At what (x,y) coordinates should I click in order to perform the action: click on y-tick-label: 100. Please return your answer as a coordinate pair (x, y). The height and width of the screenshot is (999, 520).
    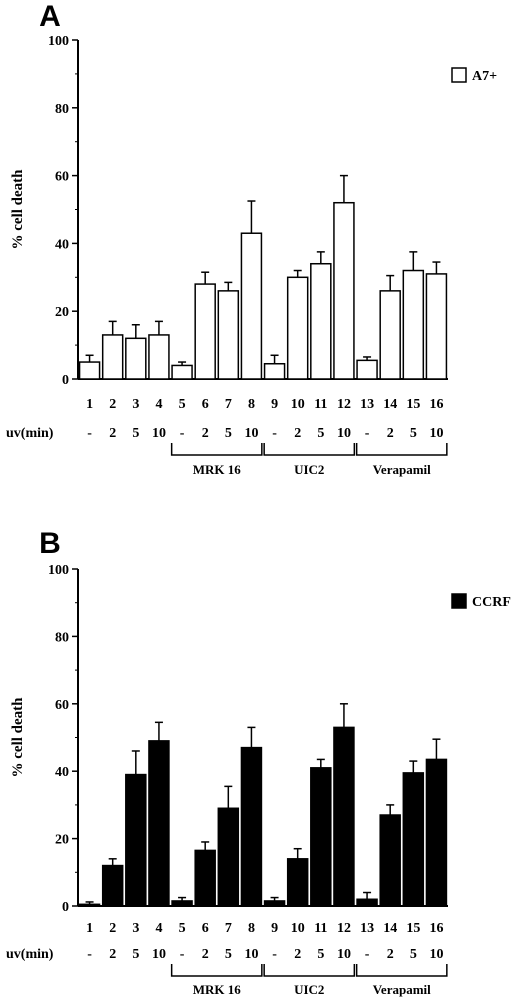
    Looking at the image, I should click on (58, 41).